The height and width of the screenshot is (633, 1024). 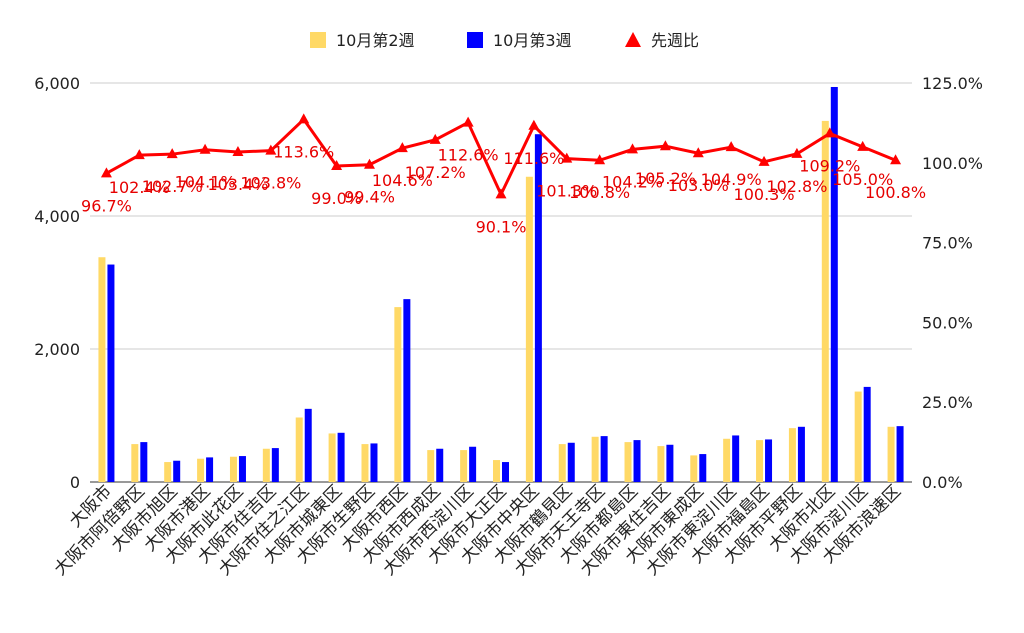 What do you see at coordinates (942, 482) in the screenshot?
I see `y-right-tick-label: 0.0%` at bounding box center [942, 482].